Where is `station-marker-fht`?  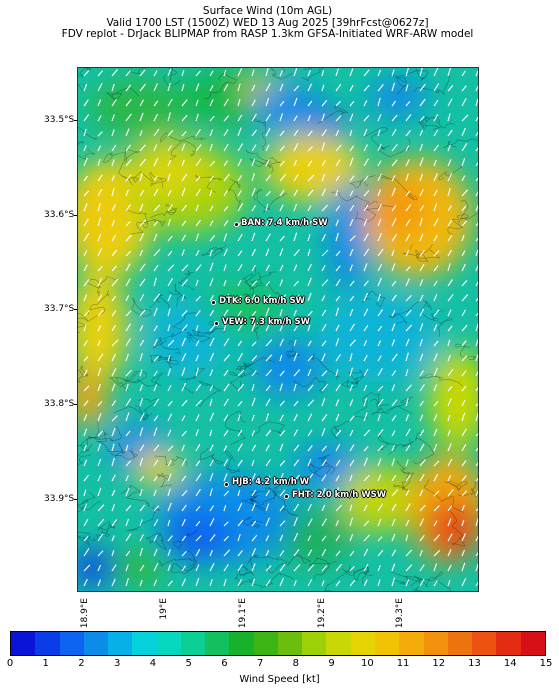 station-marker-fht is located at coordinates (286, 496).